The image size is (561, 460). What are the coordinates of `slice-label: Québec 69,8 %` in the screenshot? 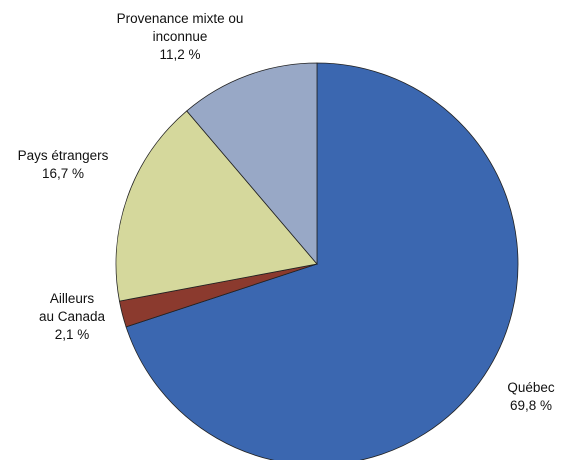 It's located at (530, 397).